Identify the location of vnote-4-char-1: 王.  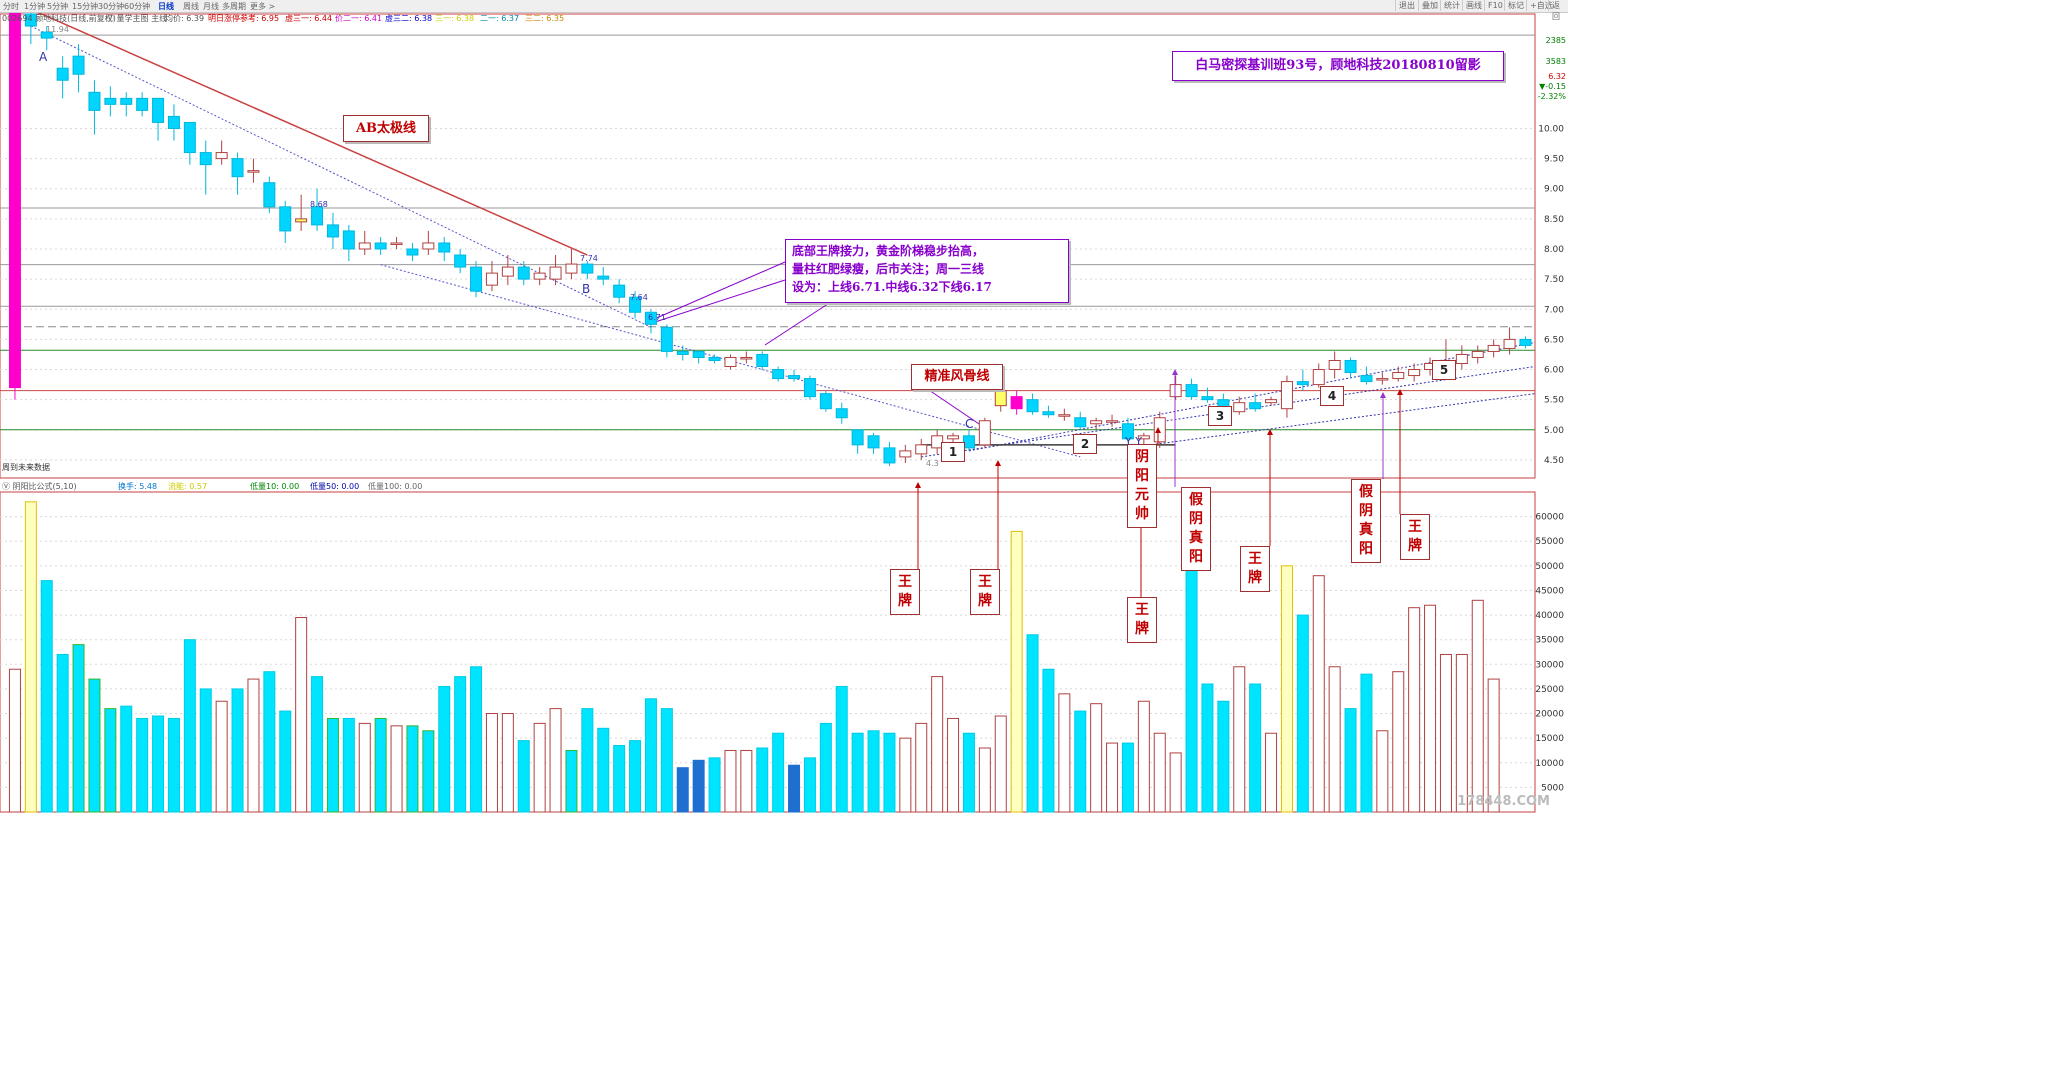
(1142, 610).